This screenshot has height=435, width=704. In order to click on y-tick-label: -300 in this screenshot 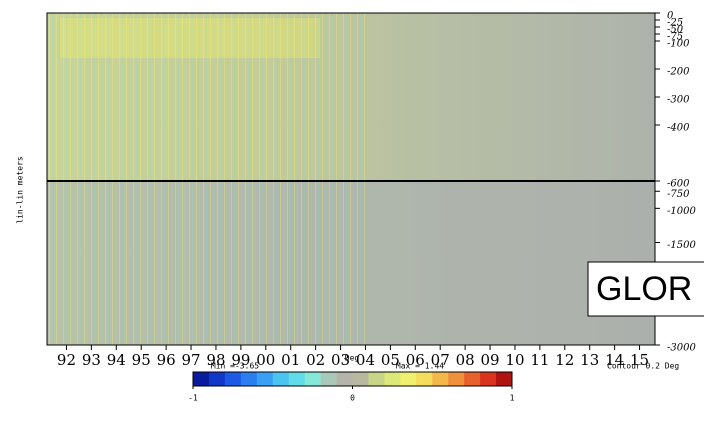, I will do `click(678, 100)`.